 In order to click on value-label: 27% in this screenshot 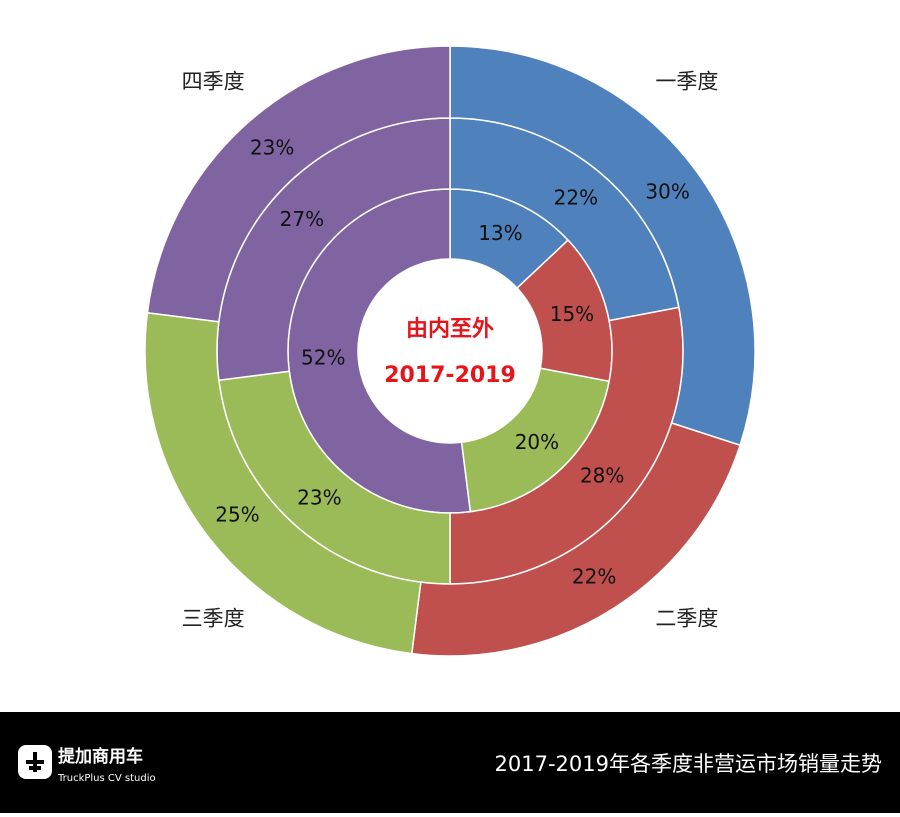, I will do `click(302, 219)`.